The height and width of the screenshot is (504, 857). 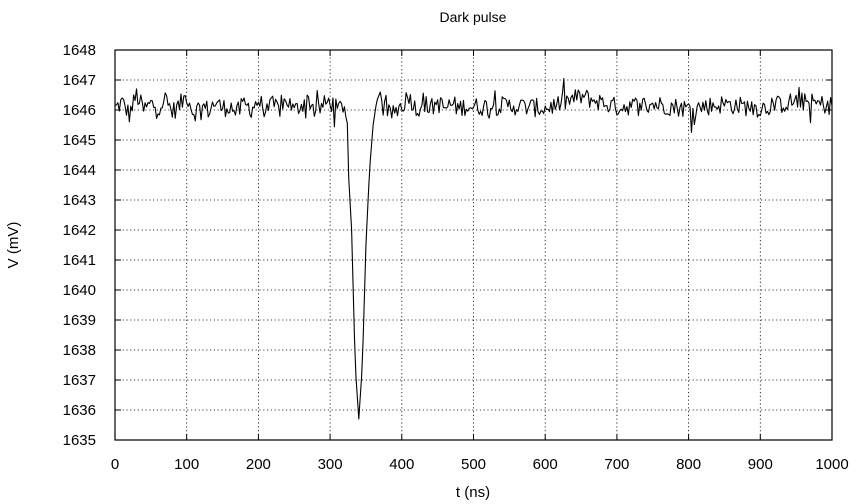 What do you see at coordinates (79, 200) in the screenshot?
I see `y-tick-label: 1643` at bounding box center [79, 200].